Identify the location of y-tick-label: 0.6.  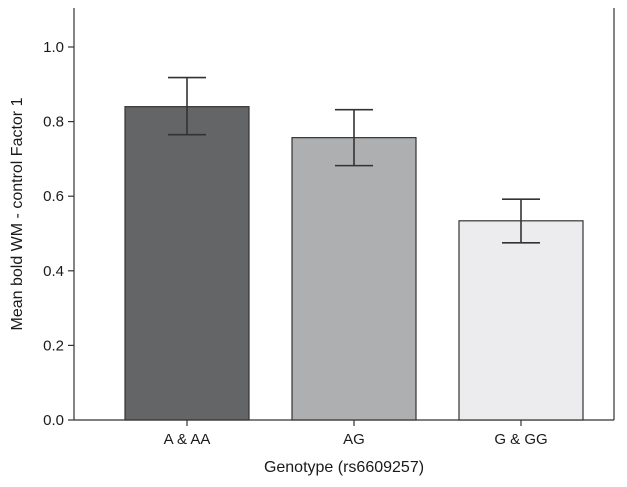
(53, 196).